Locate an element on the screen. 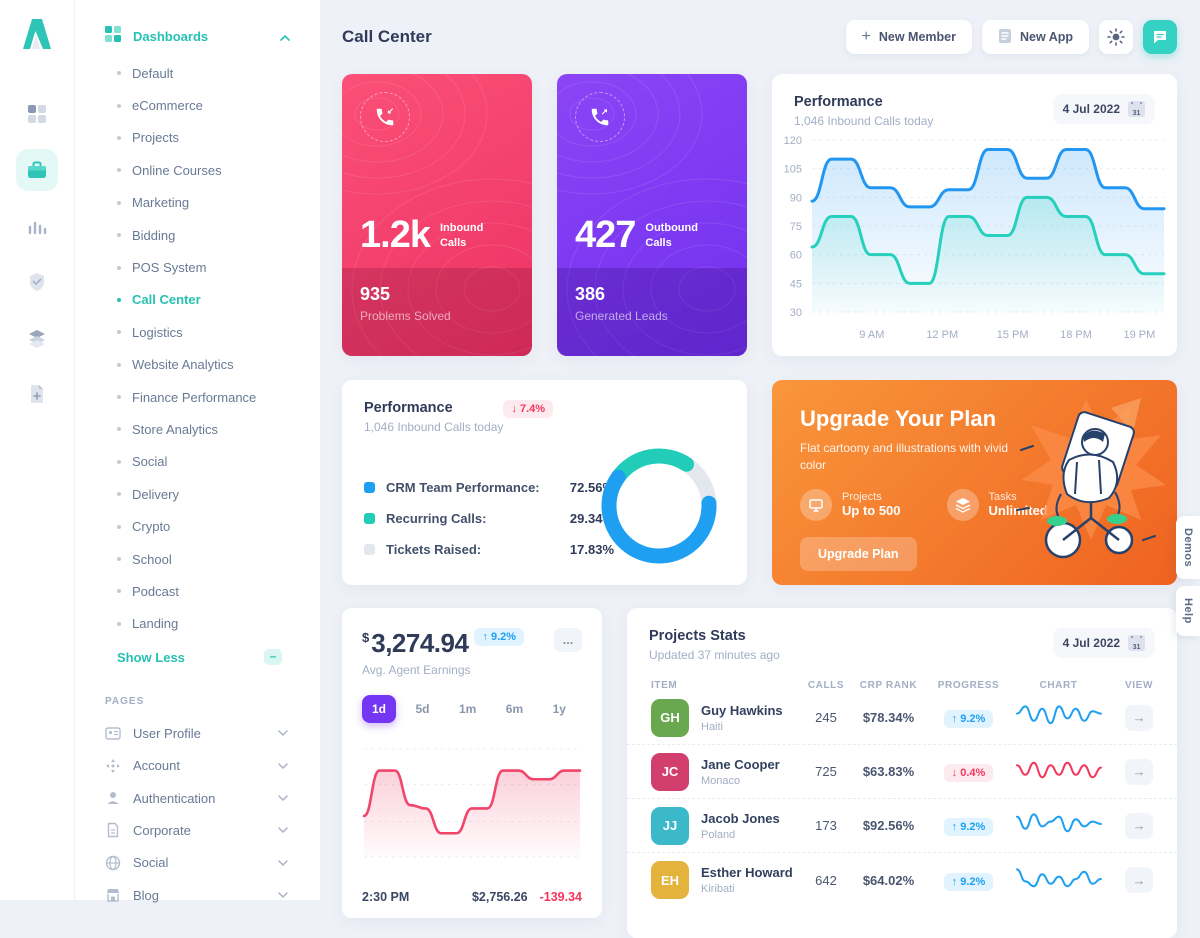  sidebar-item-podcast: Podcast is located at coordinates (197, 591).